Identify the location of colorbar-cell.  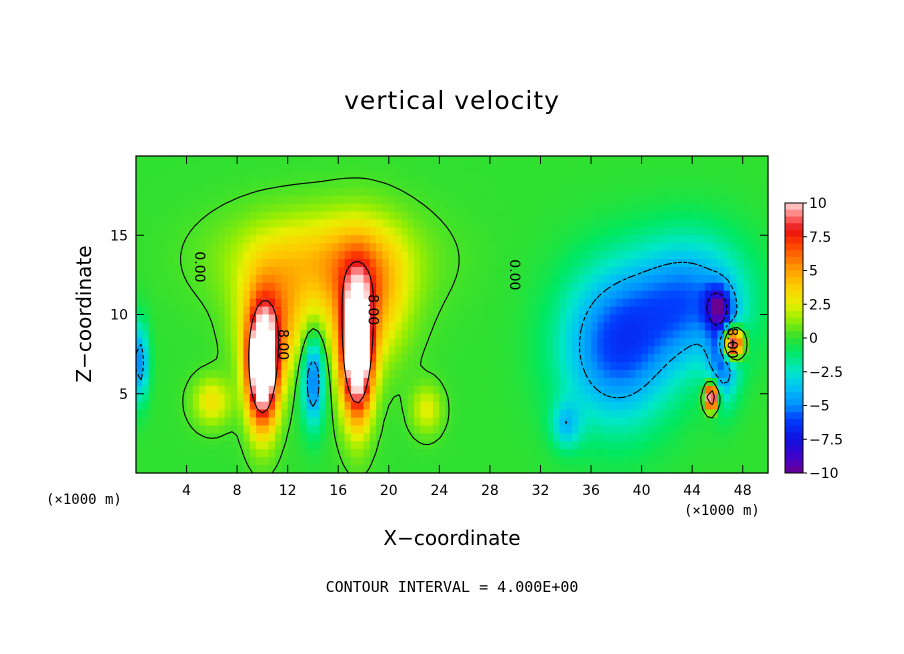
(794, 254).